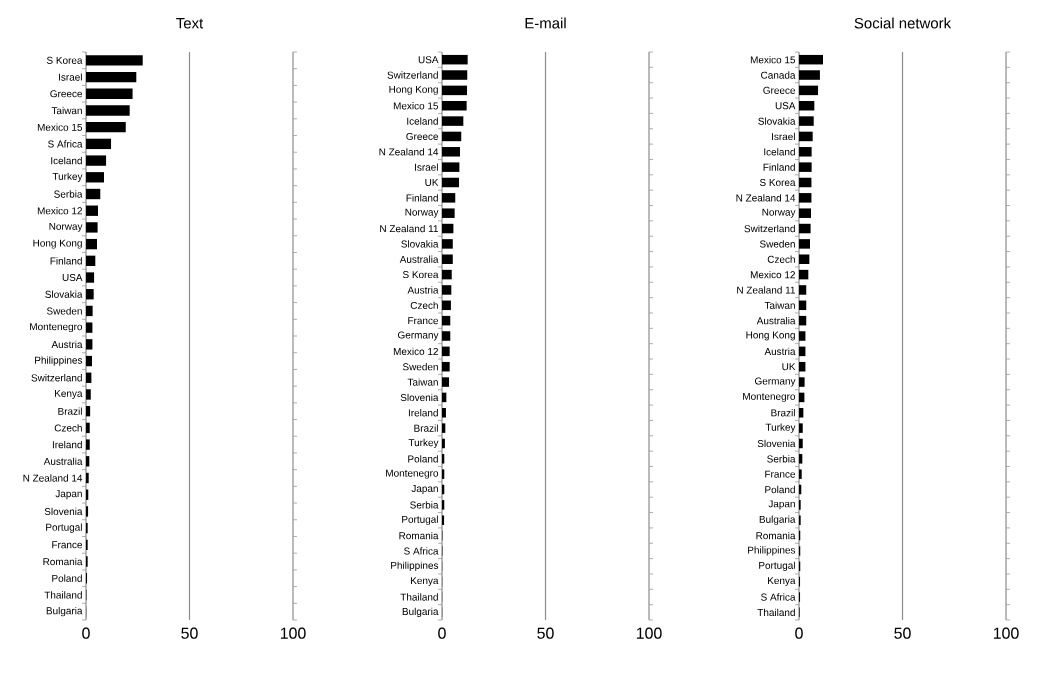  What do you see at coordinates (776, 612) in the screenshot?
I see `y-tick-label: Thailand` at bounding box center [776, 612].